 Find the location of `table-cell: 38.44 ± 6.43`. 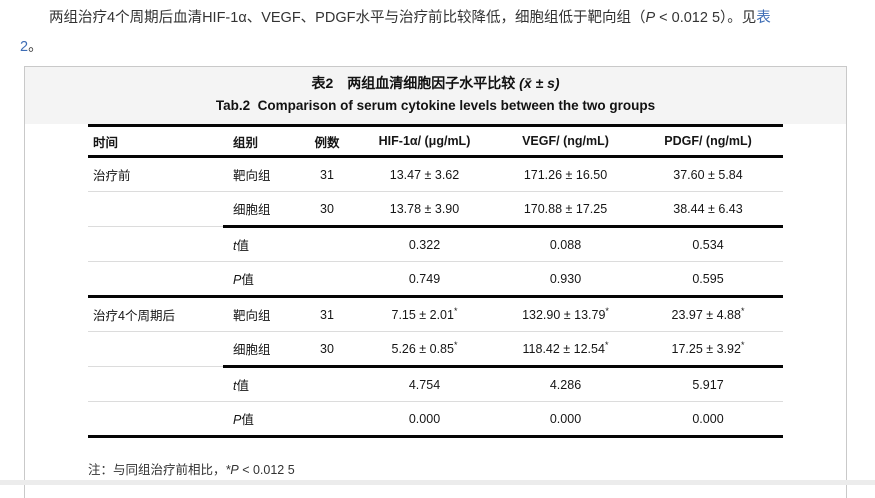

table-cell: 38.44 ± 6.43 is located at coordinates (708, 209).